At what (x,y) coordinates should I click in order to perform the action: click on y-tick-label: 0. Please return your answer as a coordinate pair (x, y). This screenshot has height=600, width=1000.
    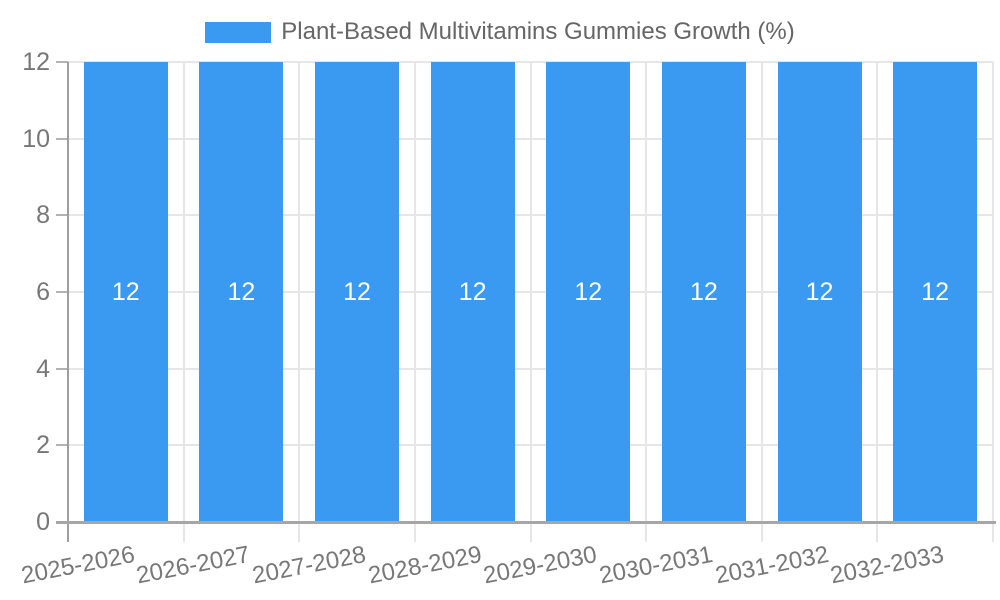
    Looking at the image, I should click on (43, 522).